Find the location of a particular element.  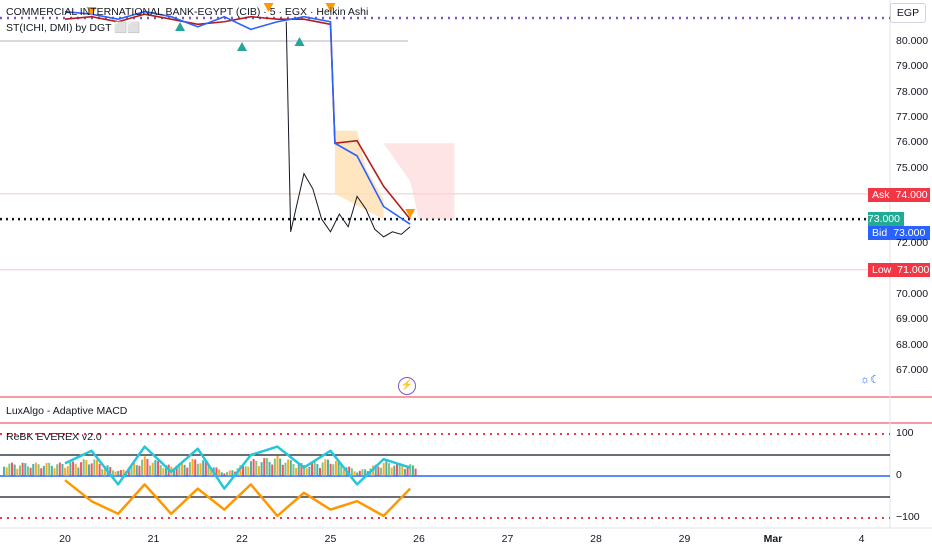

y-tick-label: 75.000 is located at coordinates (912, 167).